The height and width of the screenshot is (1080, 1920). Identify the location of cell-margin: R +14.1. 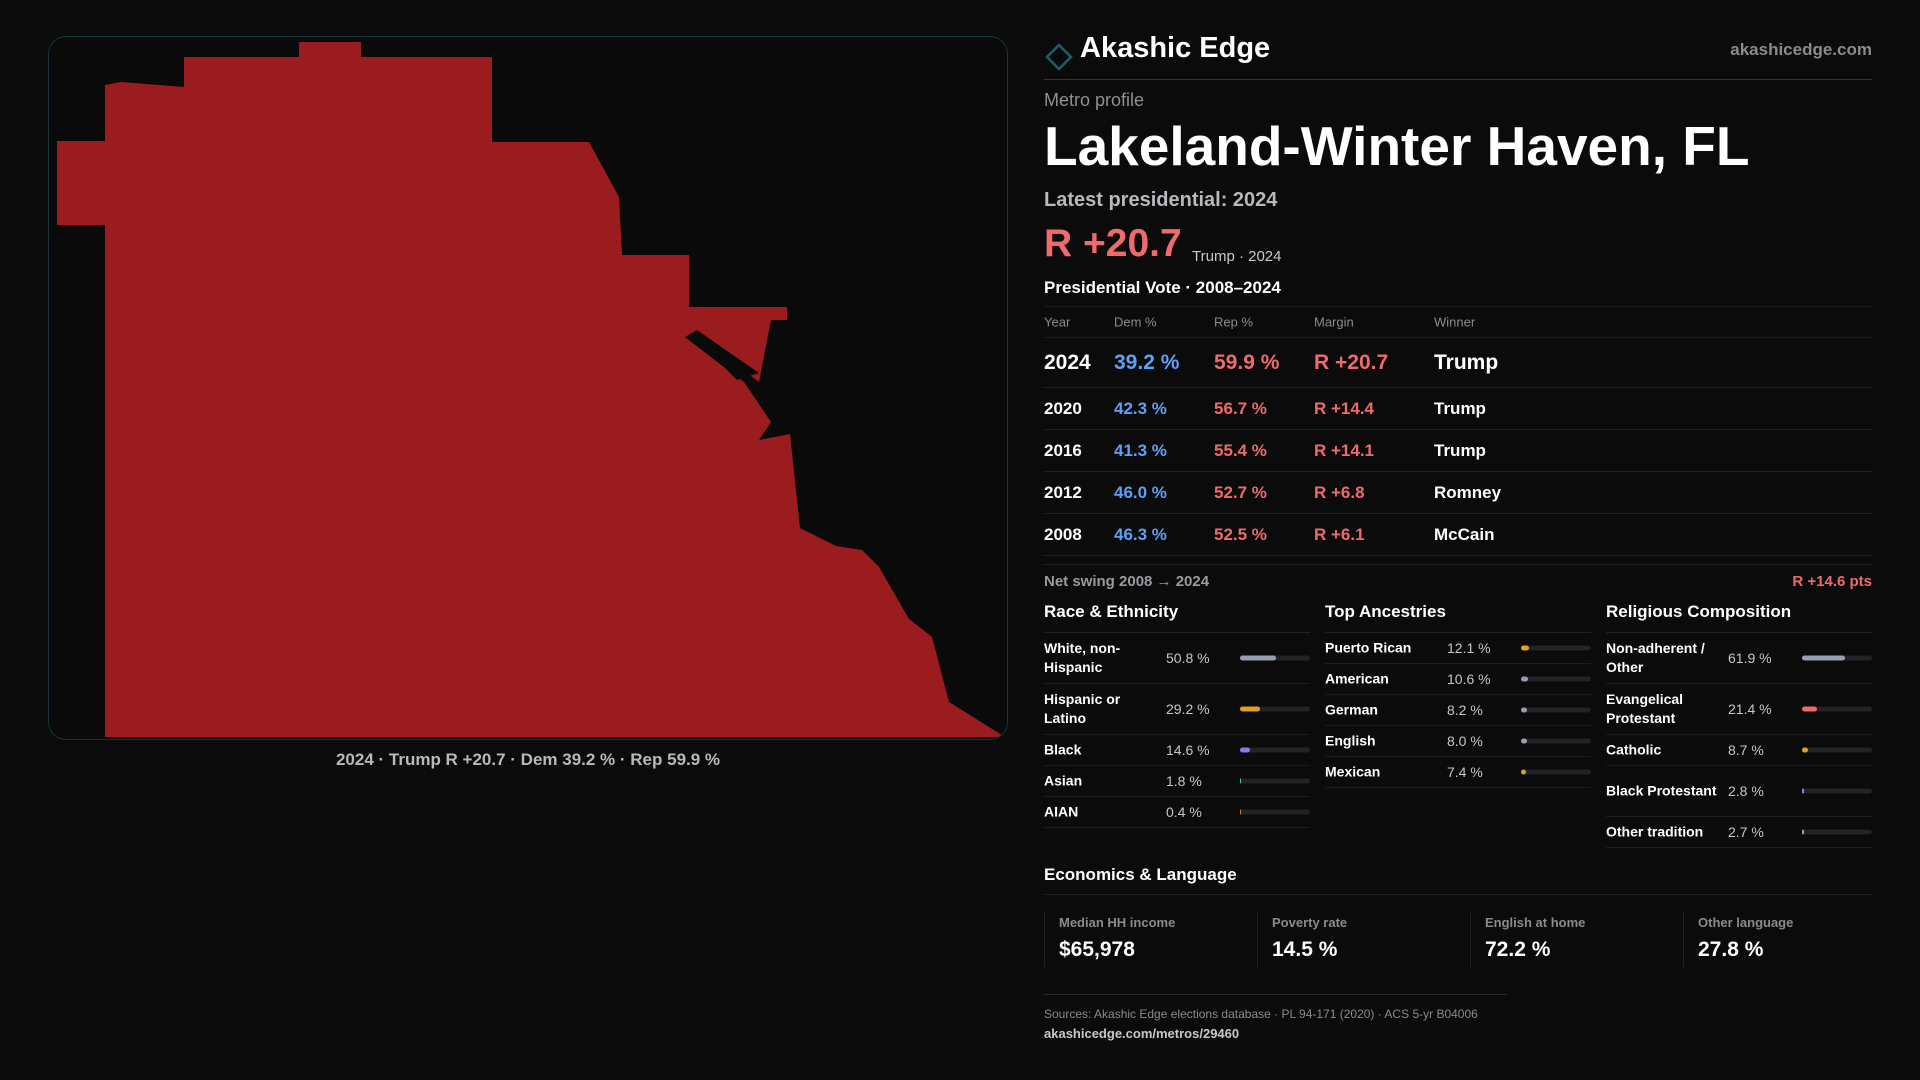
(1344, 450).